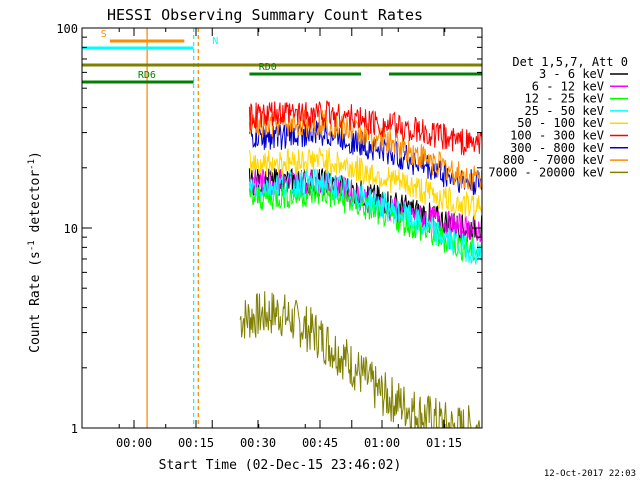  Describe the element at coordinates (590, 474) in the screenshot. I see `footer-timestamp: 12-Oct-2017 22:03` at that location.